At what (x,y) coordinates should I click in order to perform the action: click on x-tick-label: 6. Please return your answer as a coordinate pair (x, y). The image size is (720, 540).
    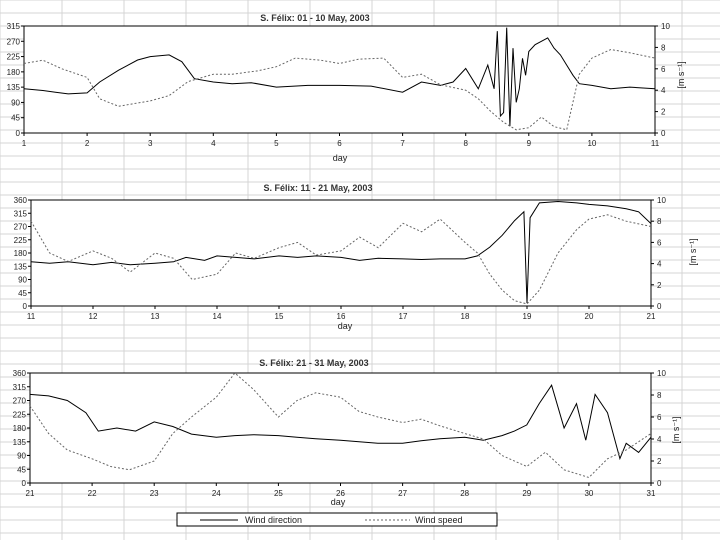
    Looking at the image, I should click on (339, 143).